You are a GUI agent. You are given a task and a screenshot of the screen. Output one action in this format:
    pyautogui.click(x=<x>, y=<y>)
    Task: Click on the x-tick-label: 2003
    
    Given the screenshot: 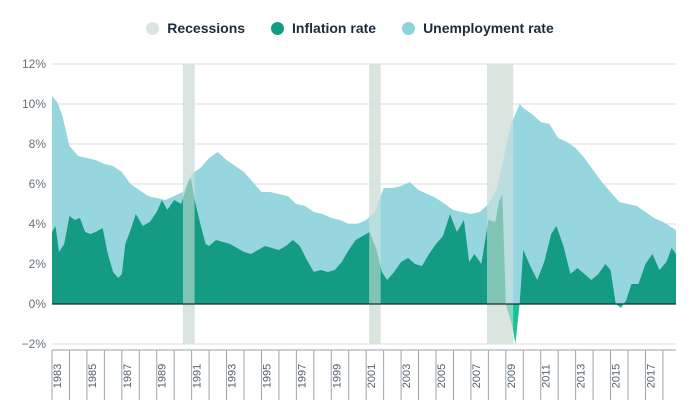 What is the action you would take?
    pyautogui.click(x=407, y=376)
    